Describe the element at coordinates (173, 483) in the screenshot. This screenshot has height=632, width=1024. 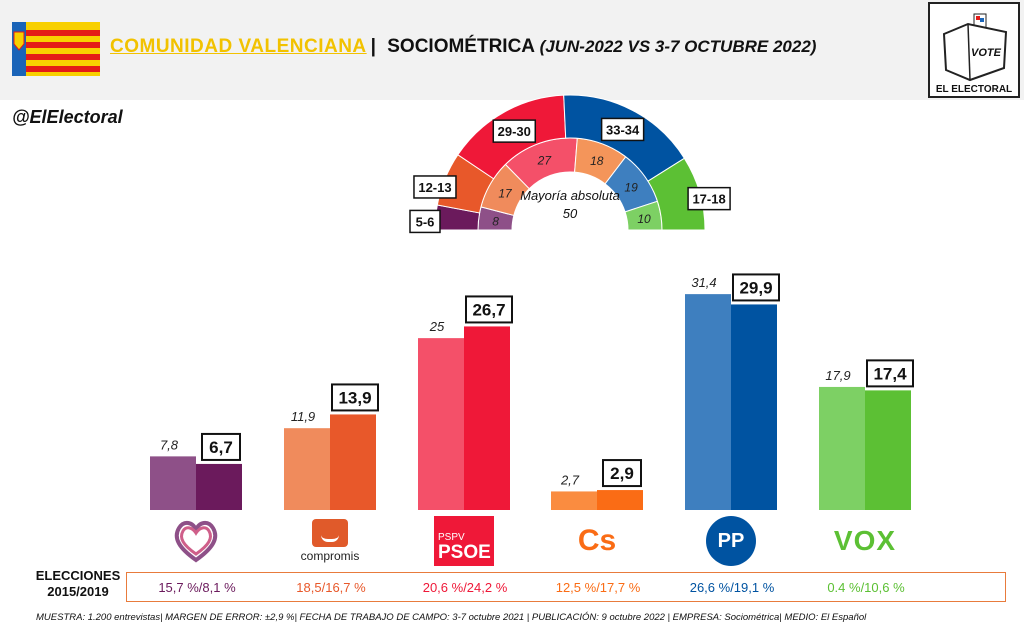
I see `bar-prev-podemos` at that location.